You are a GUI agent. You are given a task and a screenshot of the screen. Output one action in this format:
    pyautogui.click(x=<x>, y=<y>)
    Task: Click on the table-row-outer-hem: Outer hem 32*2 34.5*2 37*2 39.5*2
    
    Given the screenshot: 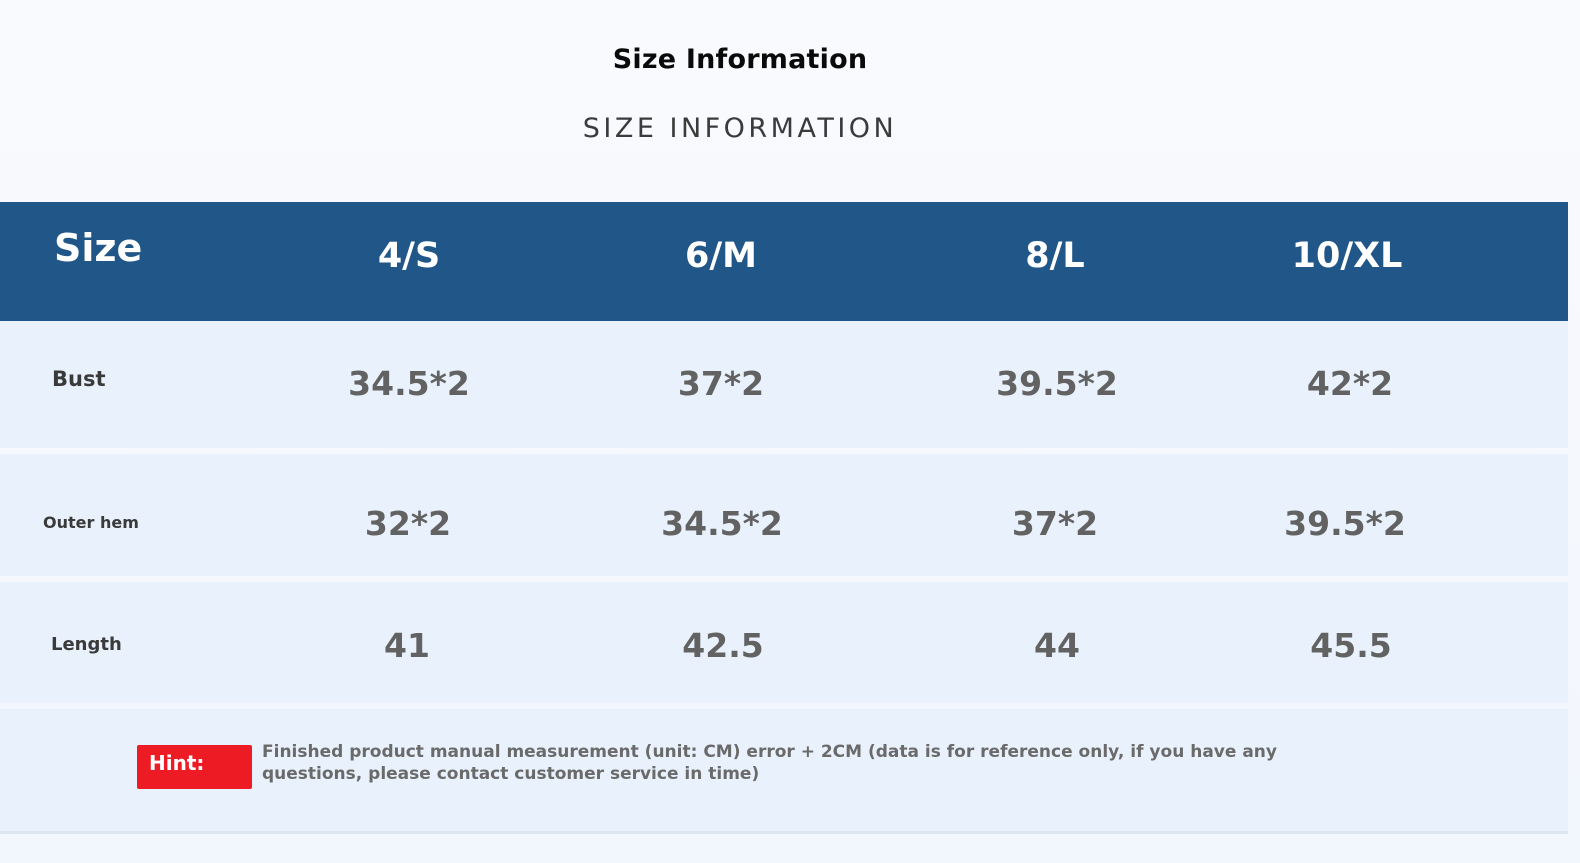 What is the action you would take?
    pyautogui.click(x=784, y=515)
    